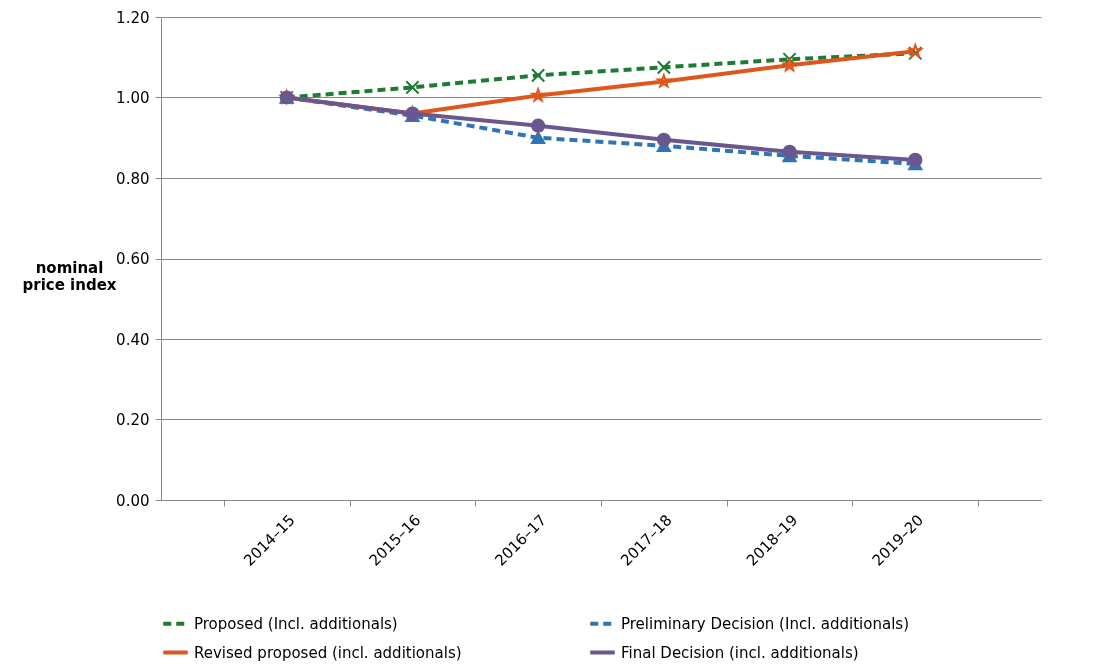  I want to click on legend-label: Preliminary Decision (Incl. additionals), so click(765, 623).